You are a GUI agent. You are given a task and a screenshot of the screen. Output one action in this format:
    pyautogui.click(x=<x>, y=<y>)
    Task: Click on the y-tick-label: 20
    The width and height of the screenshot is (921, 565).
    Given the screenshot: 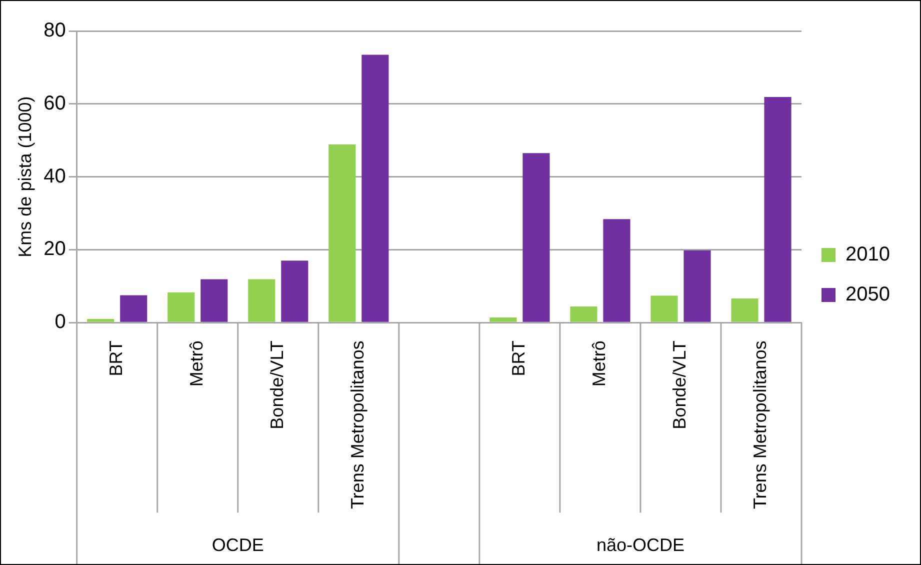 What is the action you would take?
    pyautogui.click(x=55, y=249)
    